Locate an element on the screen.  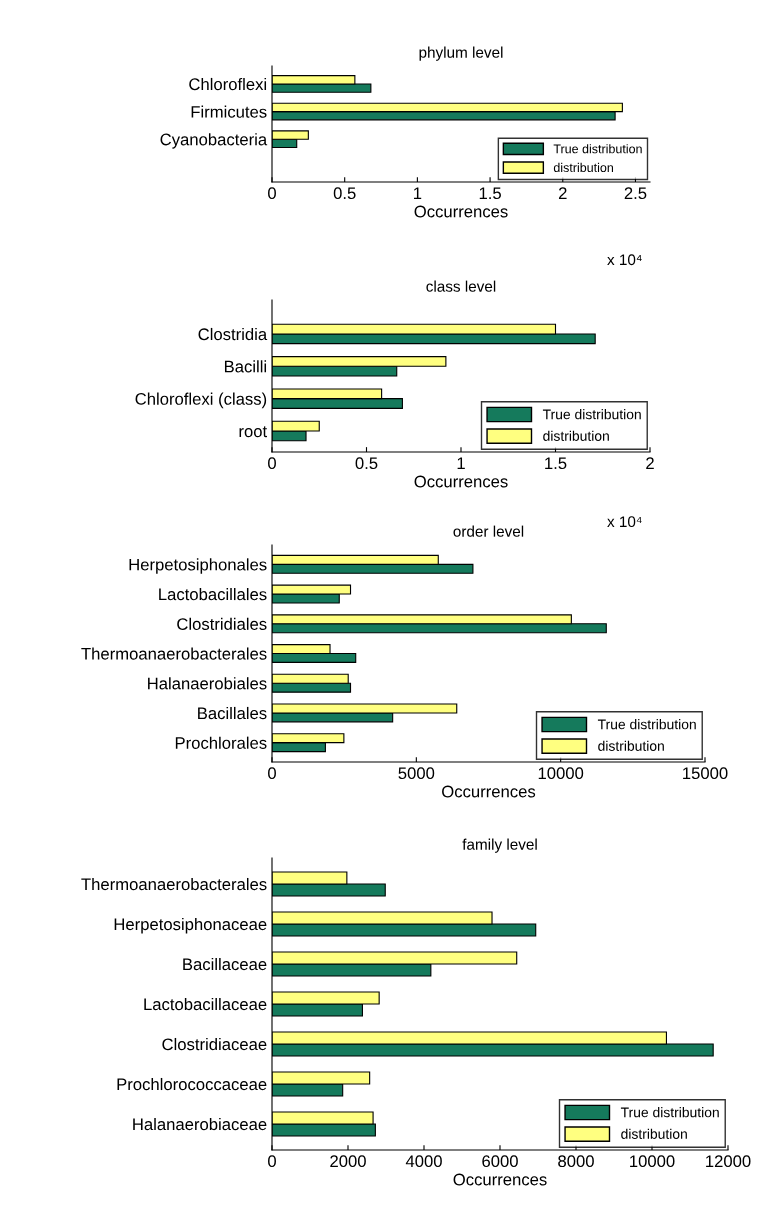
y-tick-label: Clostridiales is located at coordinates (222, 623).